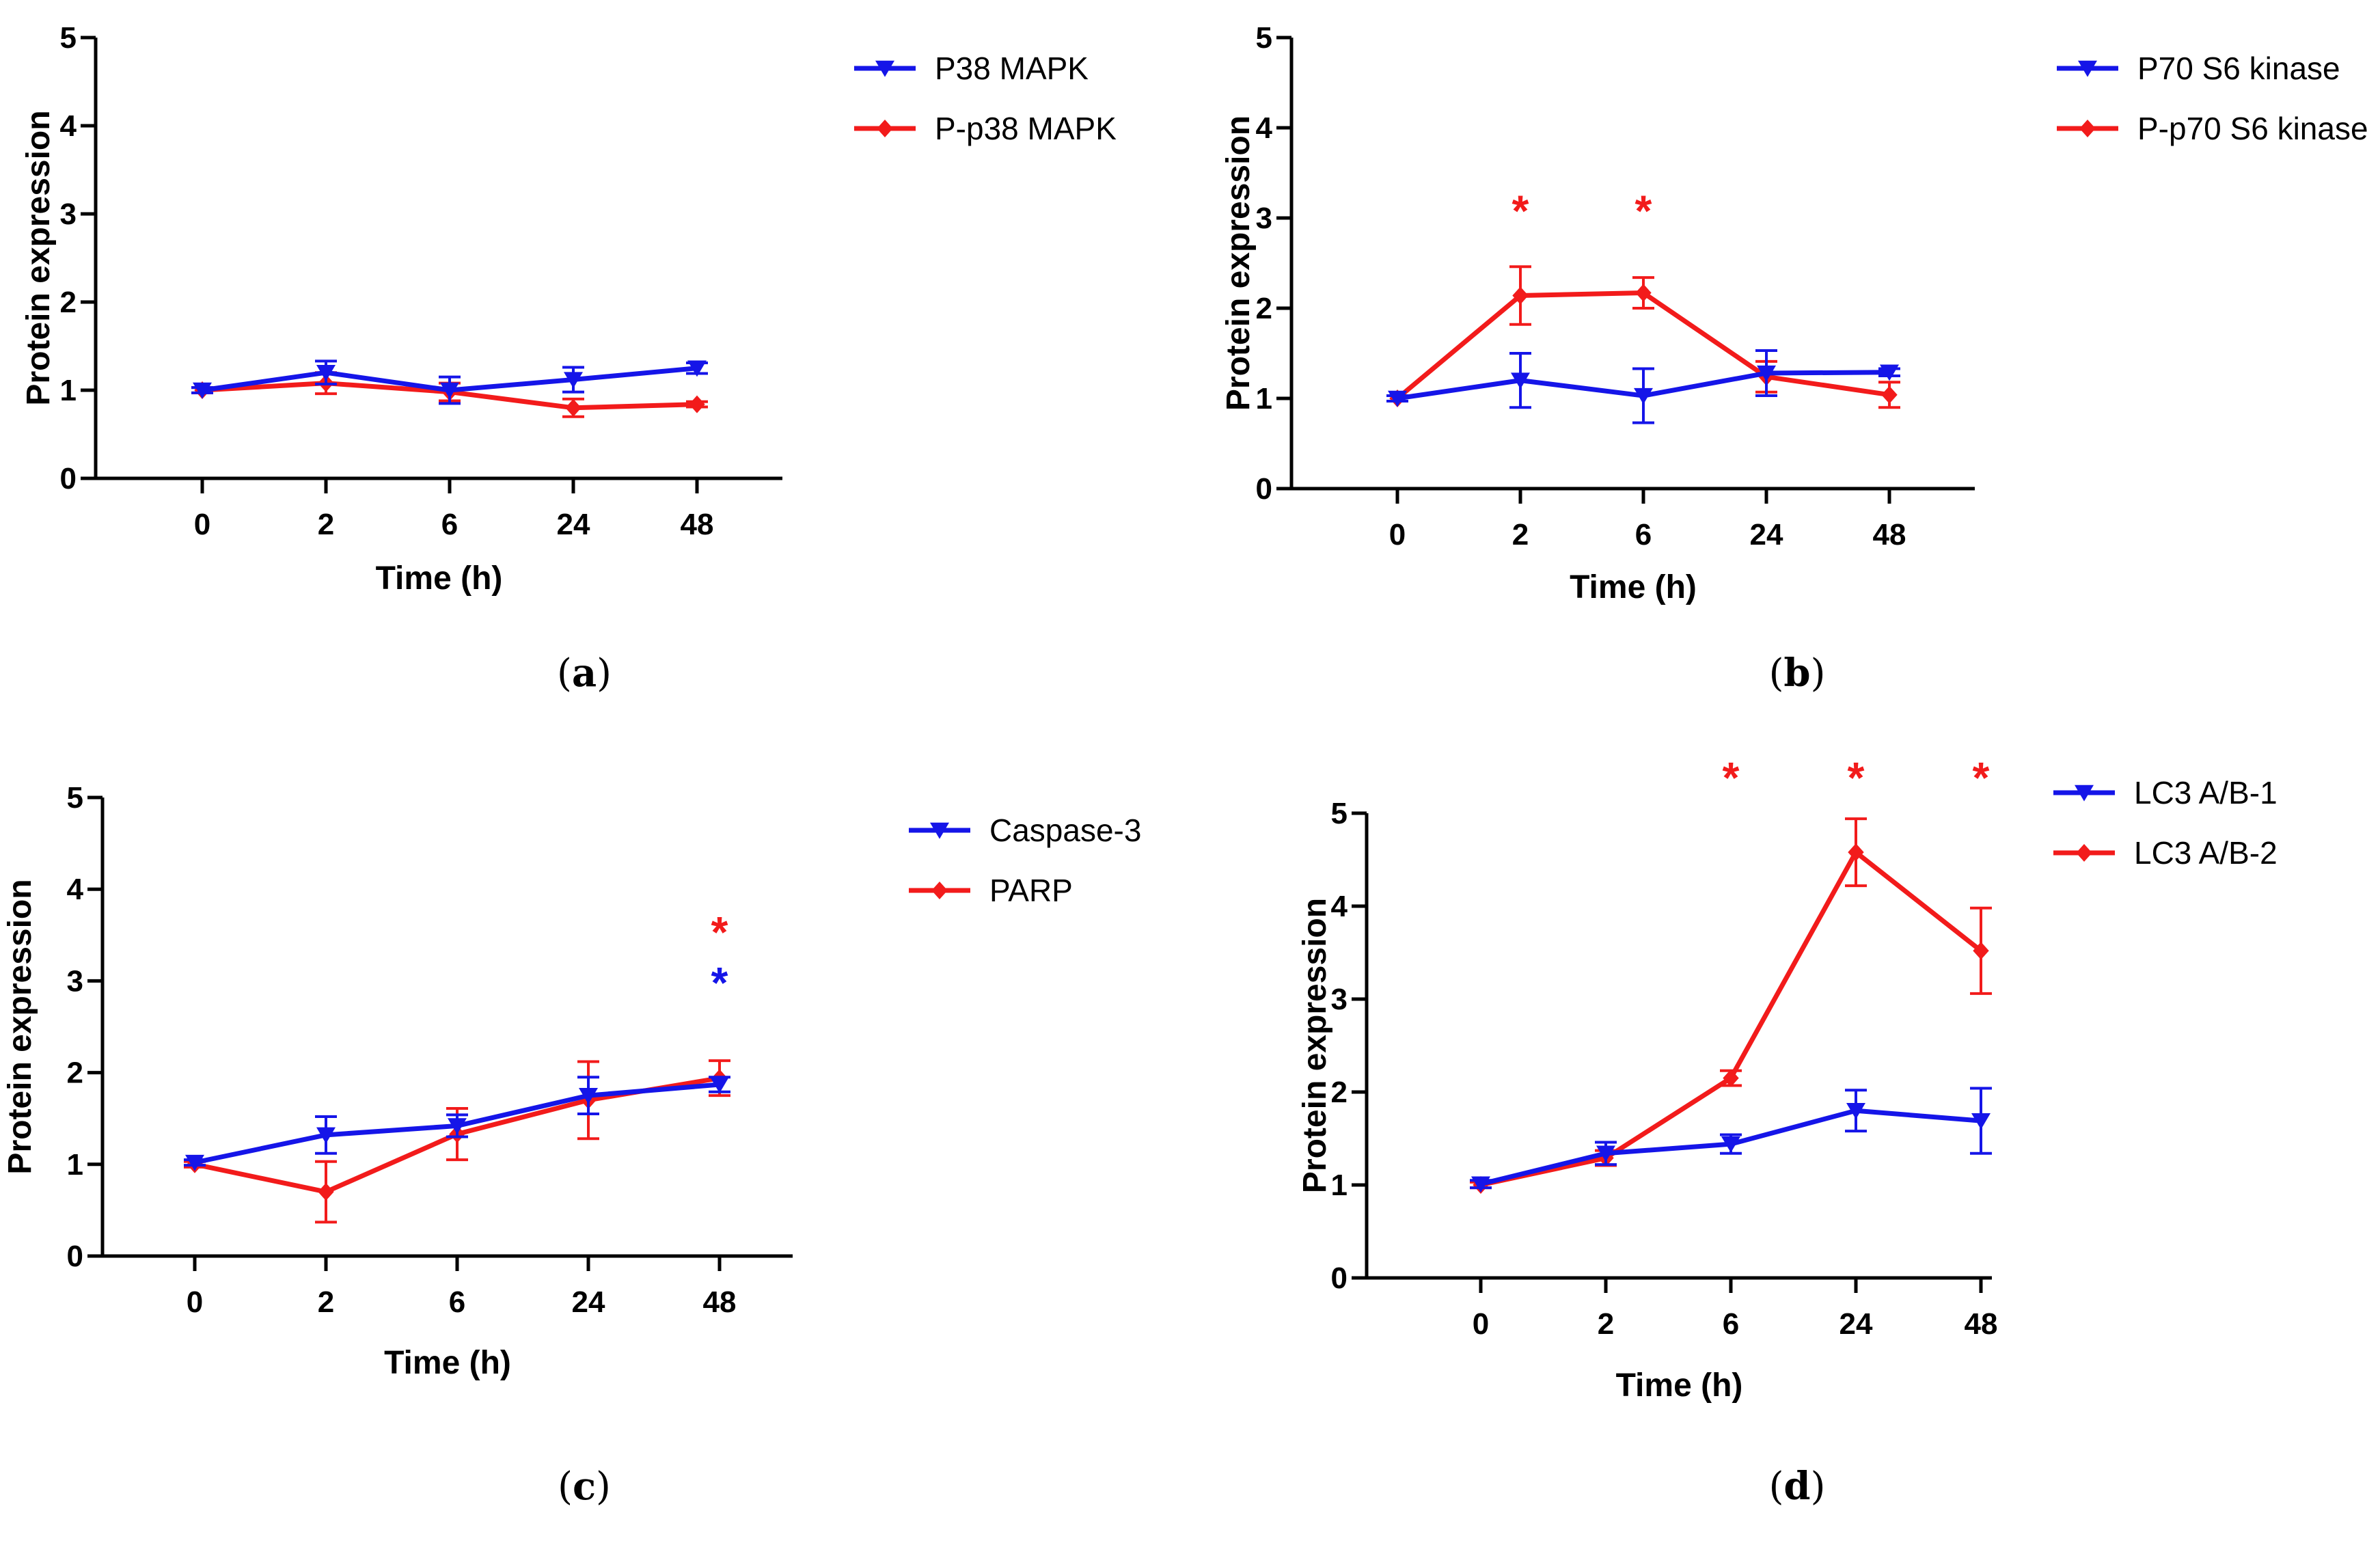 The height and width of the screenshot is (1541, 2380). Describe the element at coordinates (1025, 830) in the screenshot. I see `legend-item-blue: Caspase-3` at that location.